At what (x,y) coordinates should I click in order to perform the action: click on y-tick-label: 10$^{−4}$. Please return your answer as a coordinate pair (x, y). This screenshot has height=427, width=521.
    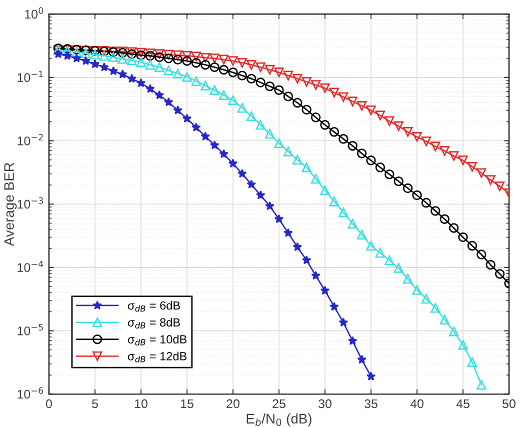
    Looking at the image, I should click on (31, 266).